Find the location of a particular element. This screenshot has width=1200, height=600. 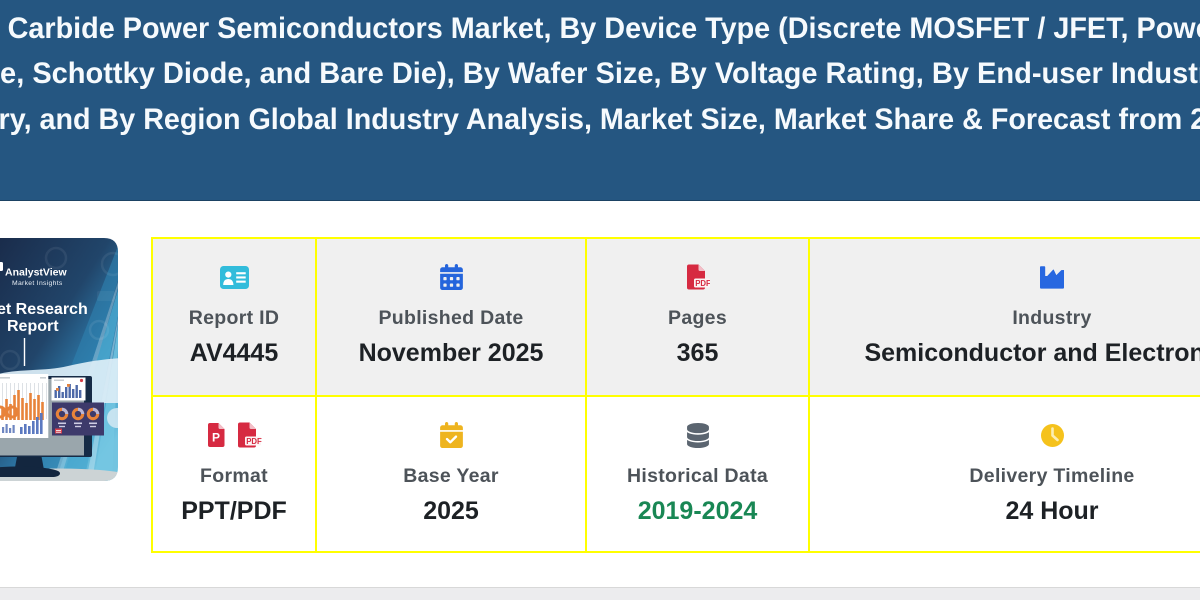

svg-text: et Research is located at coordinates (44, 309).